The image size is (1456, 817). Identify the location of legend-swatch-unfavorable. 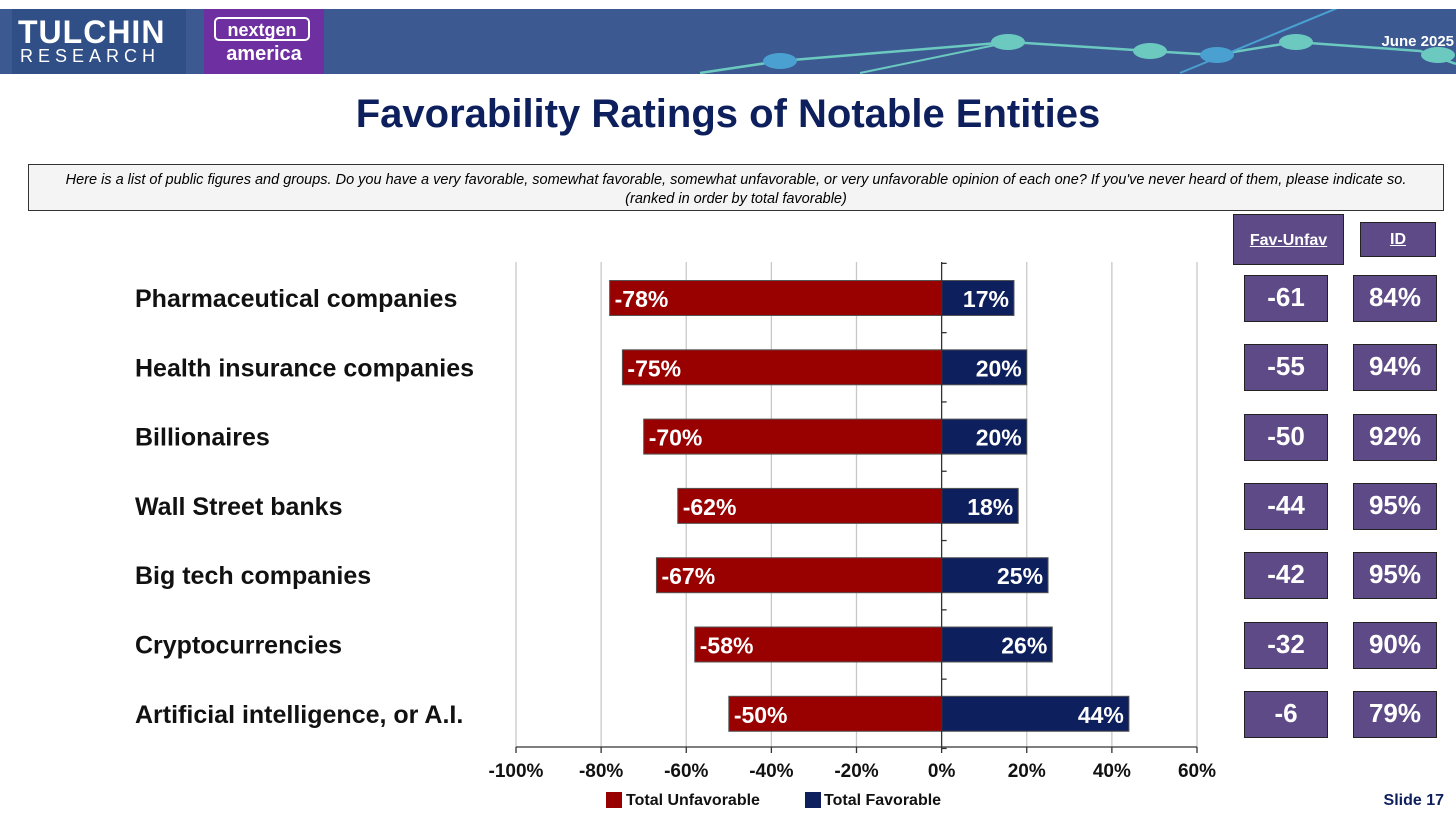
(614, 800).